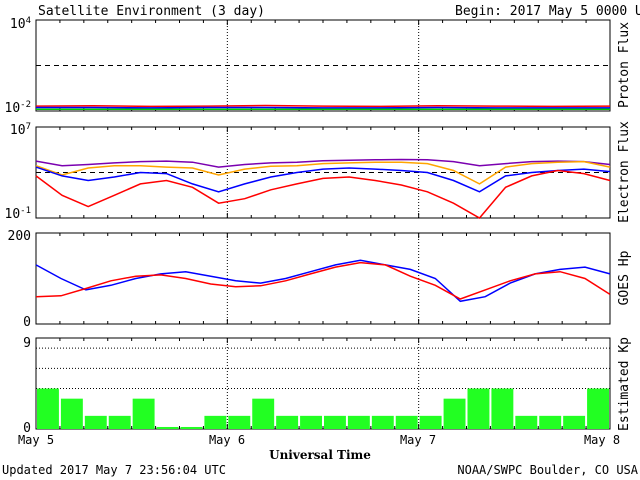 Image resolution: width=640 pixels, height=480 pixels. I want to click on orange-series-line, so click(323, 172).